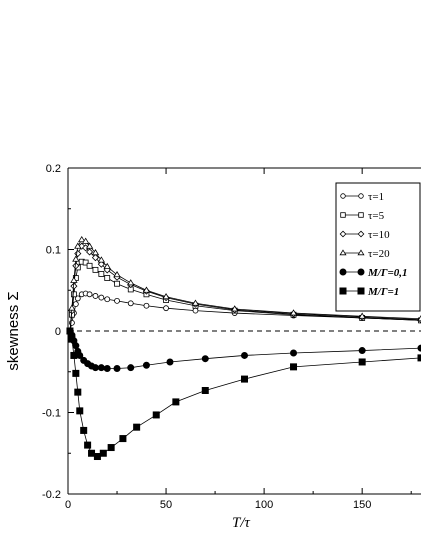 Image resolution: width=421 pixels, height=545 pixels. What do you see at coordinates (68, 505) in the screenshot?
I see `x-tick-label: 0` at bounding box center [68, 505].